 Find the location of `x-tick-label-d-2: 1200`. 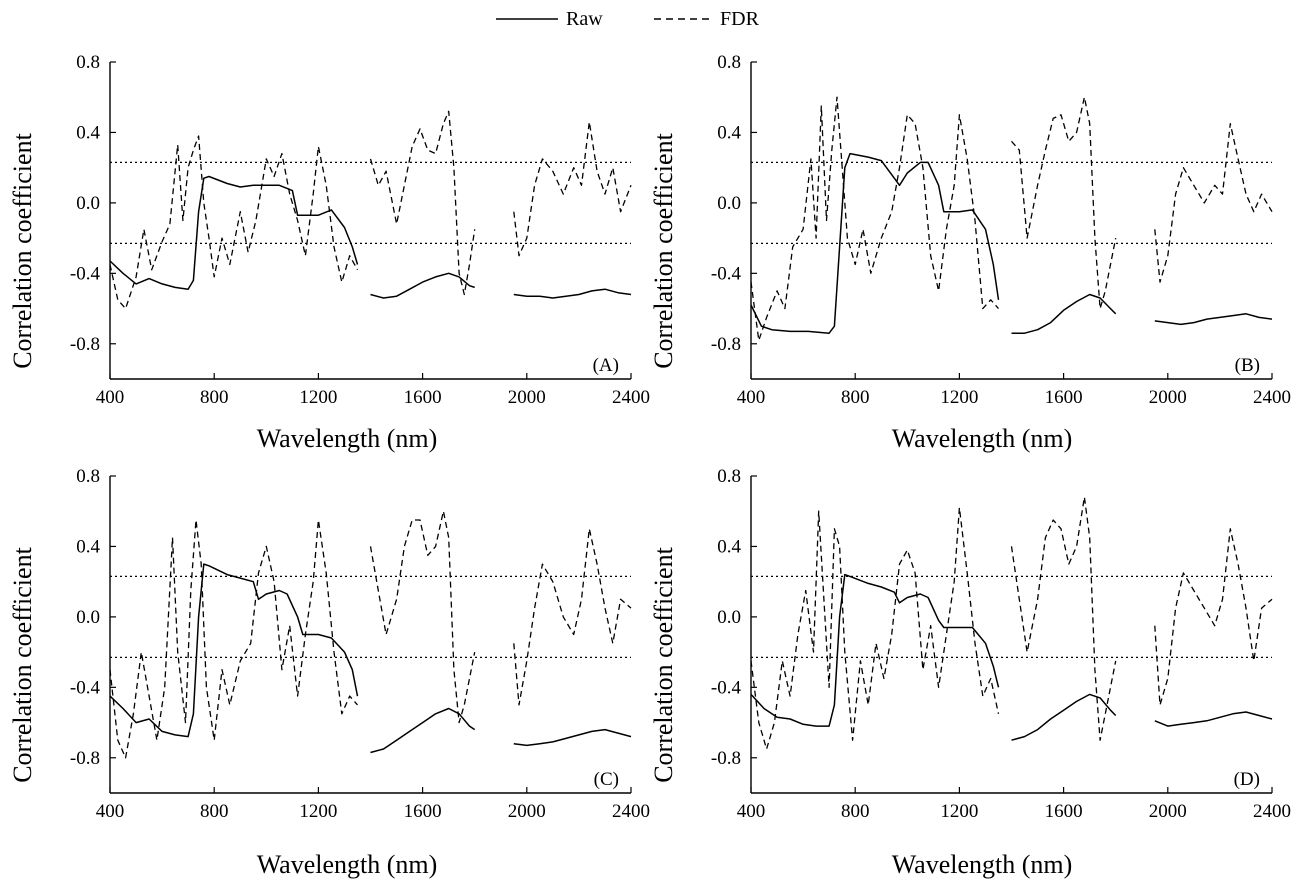

x-tick-label-d-2: 1200 is located at coordinates (959, 811).